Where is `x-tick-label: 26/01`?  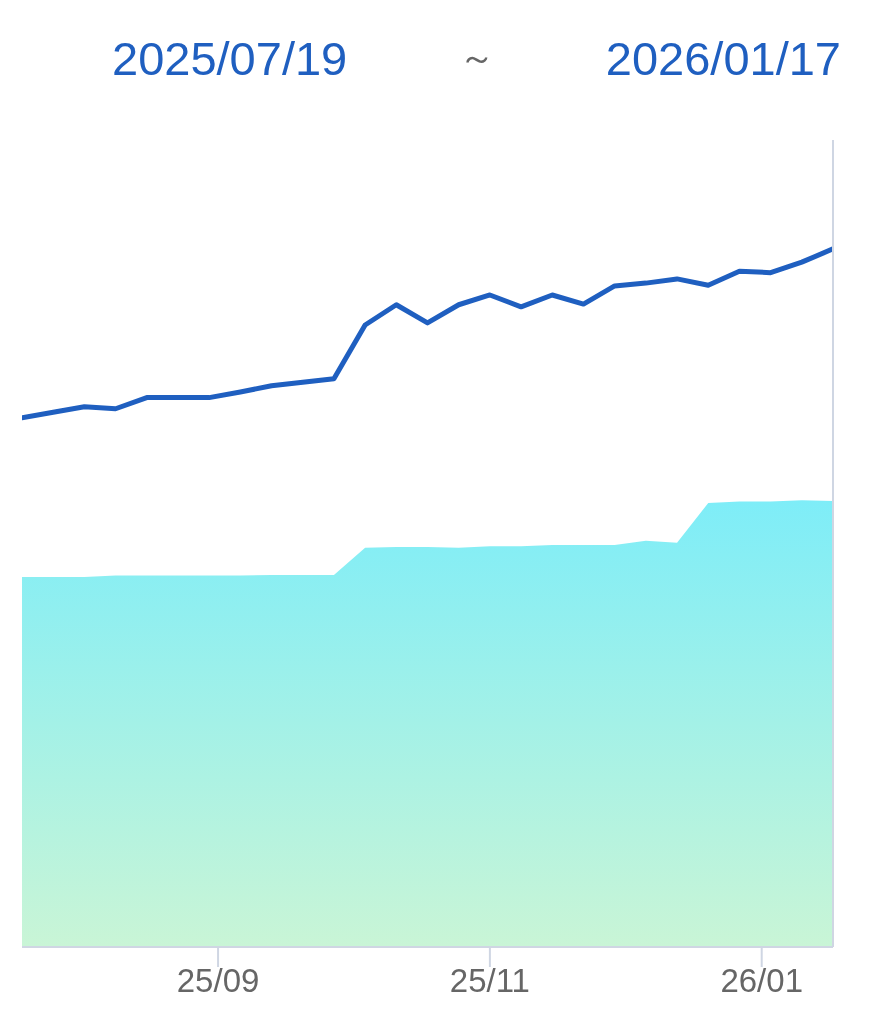 x-tick-label: 26/01 is located at coordinates (761, 981).